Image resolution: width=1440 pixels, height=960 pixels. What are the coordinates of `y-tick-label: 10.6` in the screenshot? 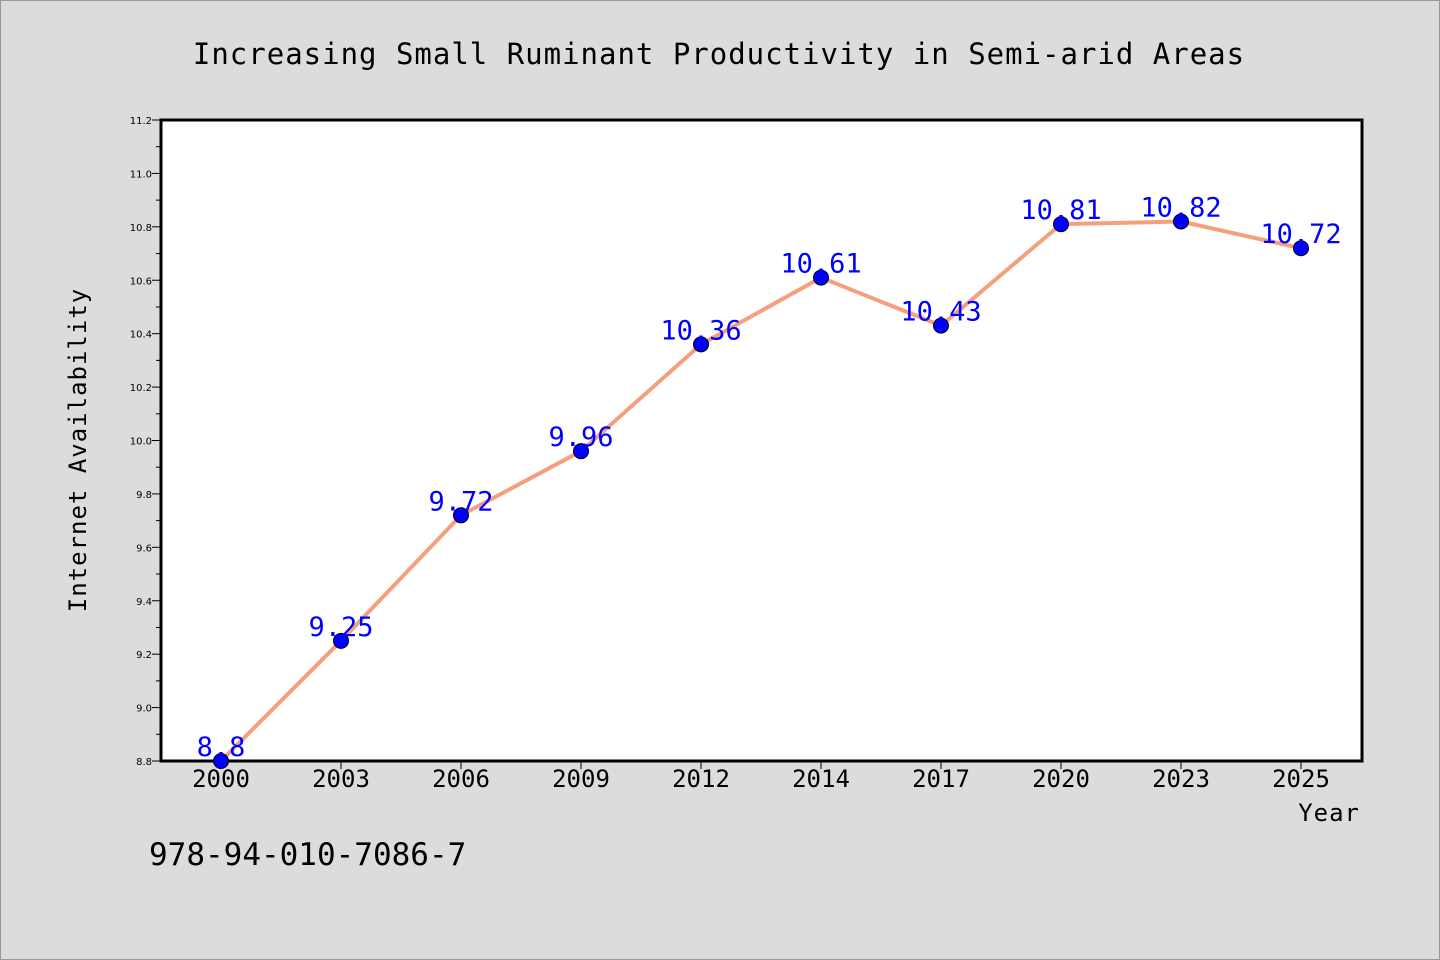 It's located at (141, 281).